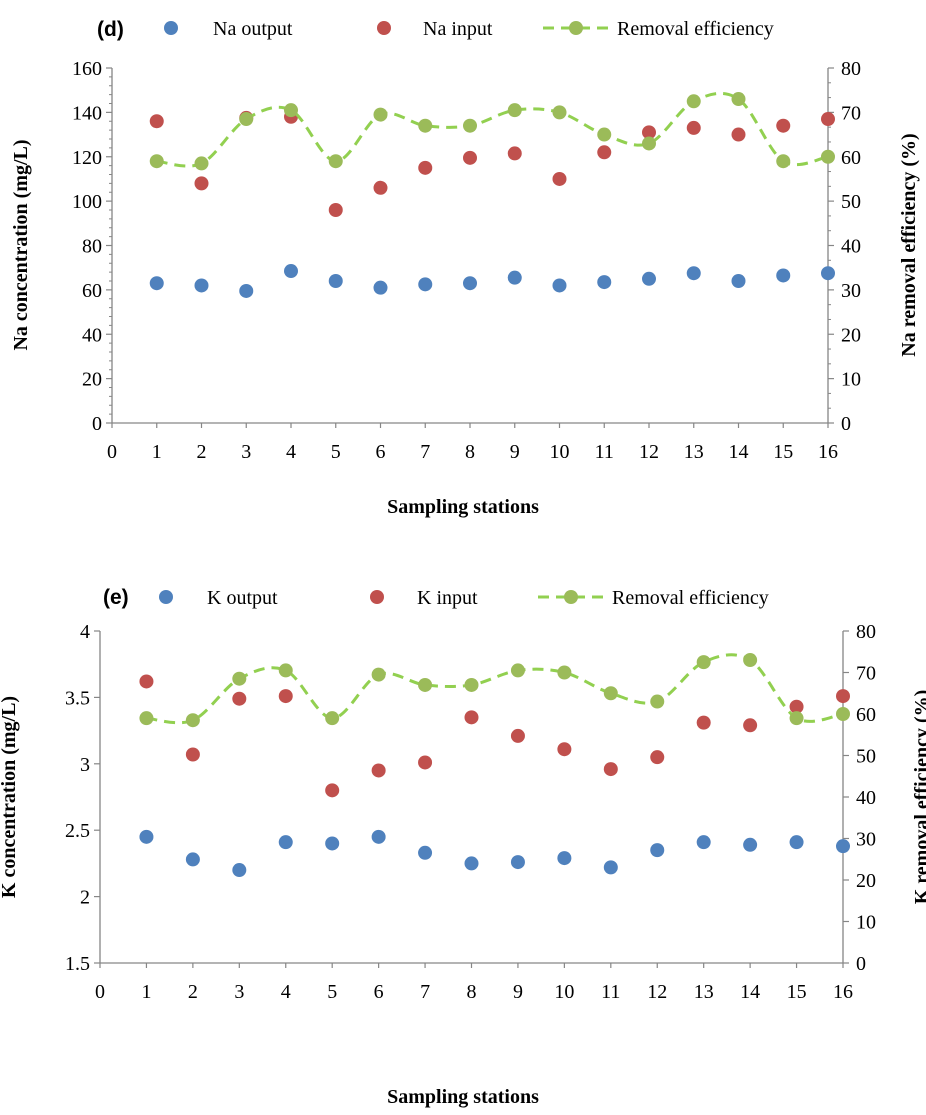 The image size is (926, 1115). What do you see at coordinates (866, 674) in the screenshot?
I see `y-tick-label-right-e: 70` at bounding box center [866, 674].